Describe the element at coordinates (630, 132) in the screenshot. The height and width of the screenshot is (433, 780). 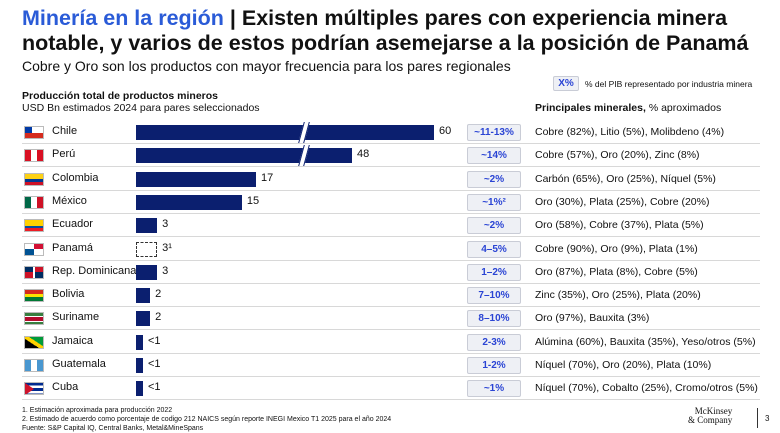
I see `minerals-text: Cobre (82%), Litio (5%), Molibdeno (4%)` at that location.